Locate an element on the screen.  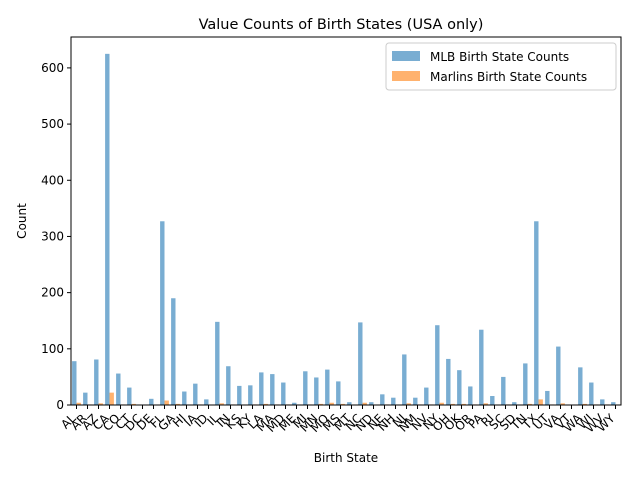
bar-mlb-il is located at coordinates (217, 363).